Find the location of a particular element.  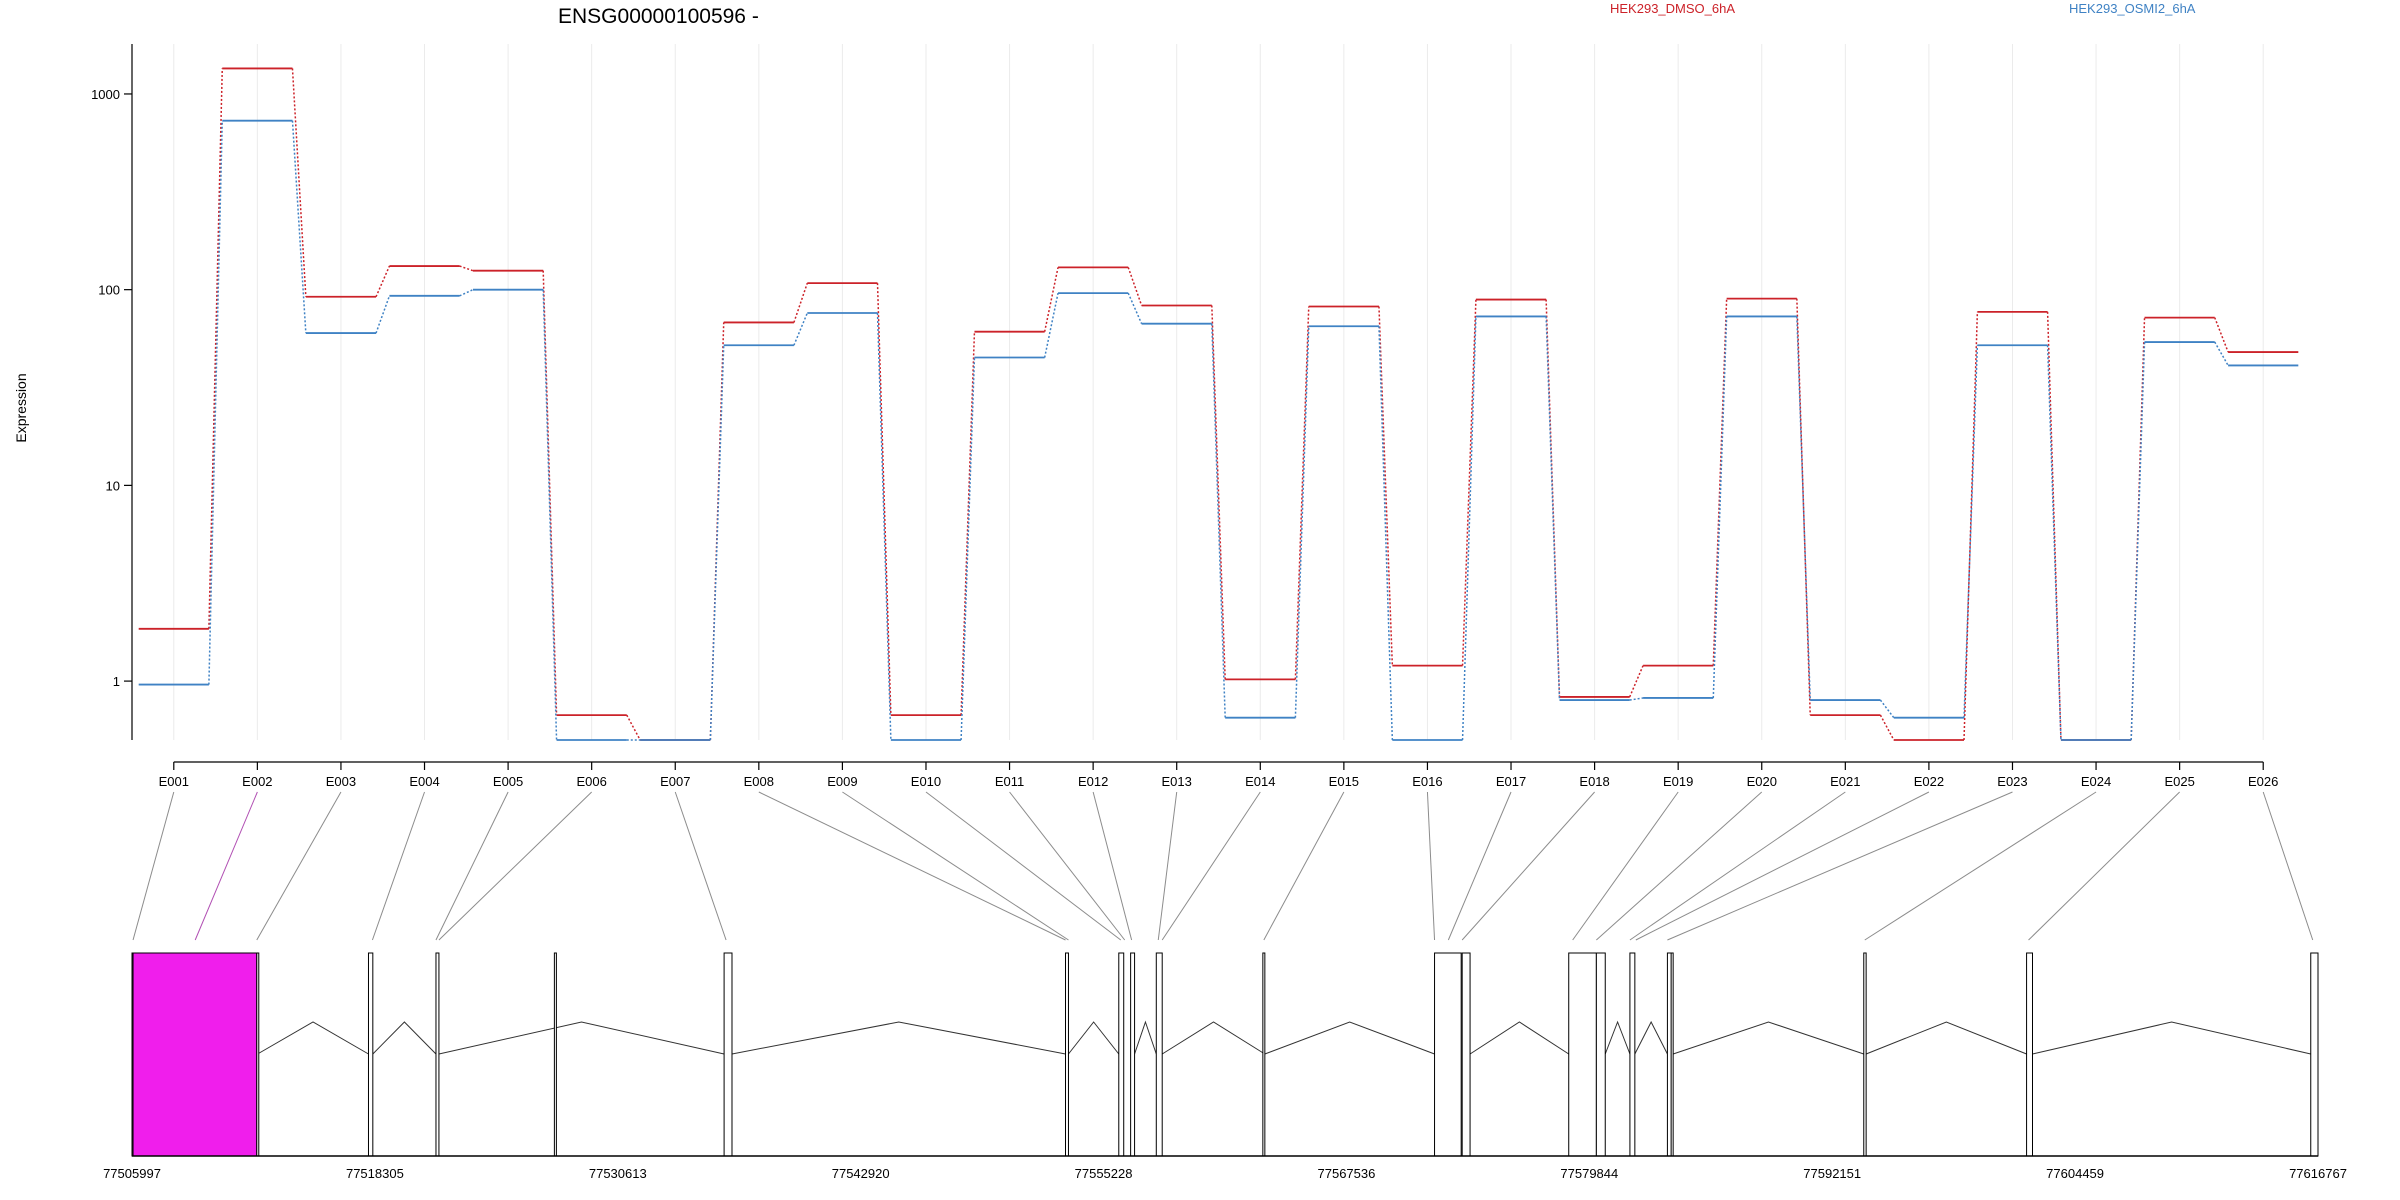

exon-link-E020 is located at coordinates (1679, 866).